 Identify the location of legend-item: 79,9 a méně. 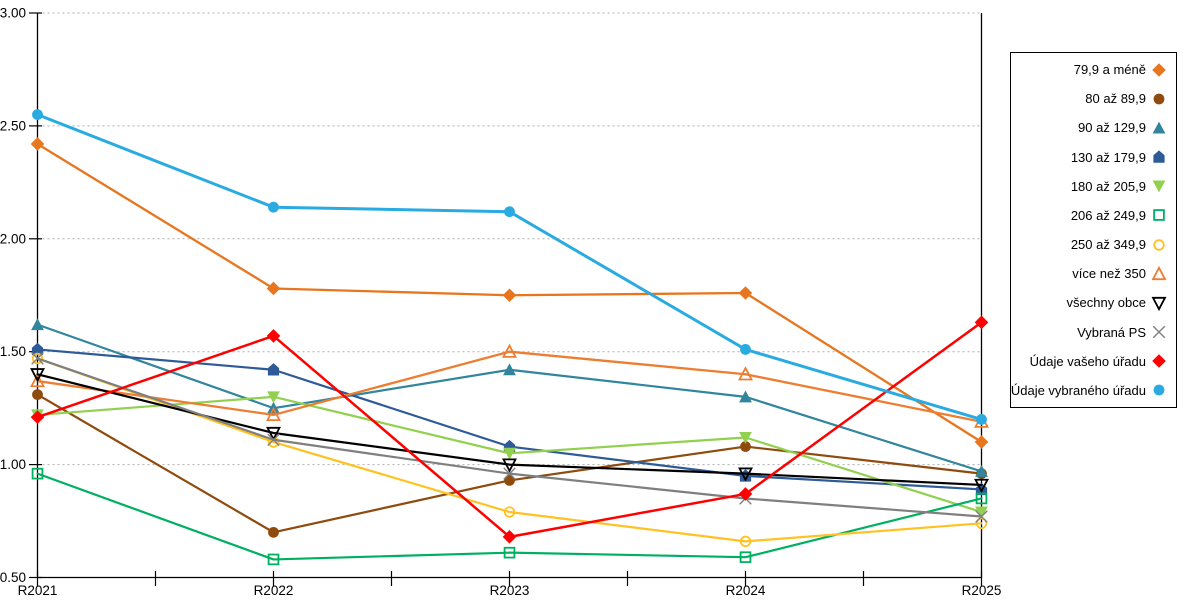
(1093, 69).